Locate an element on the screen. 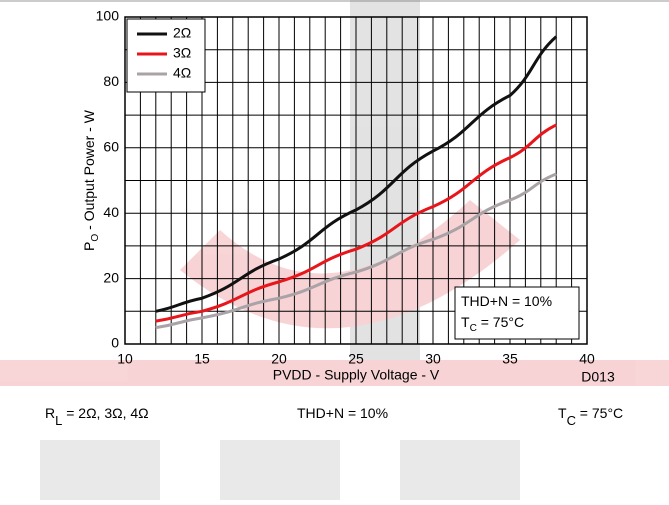 The image size is (669, 505). annotation-text-main: T is located at coordinates (465, 322).